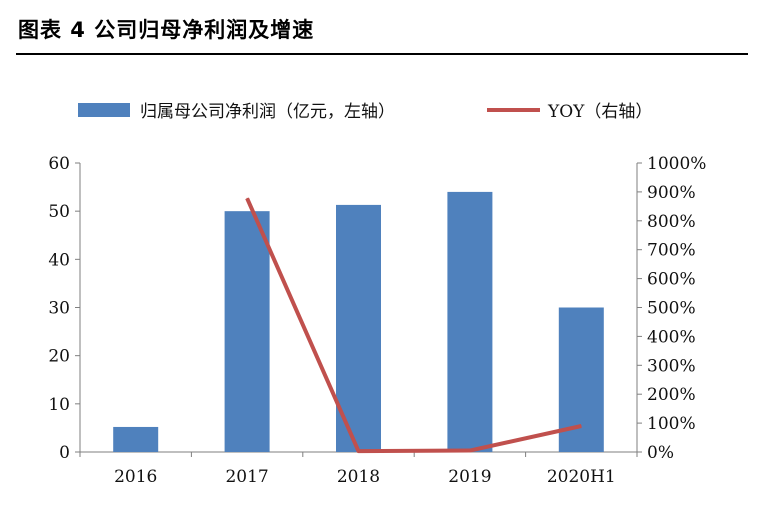 This screenshot has height=530, width=763. Describe the element at coordinates (59, 309) in the screenshot. I see `y-left-tick-label: 30` at that location.